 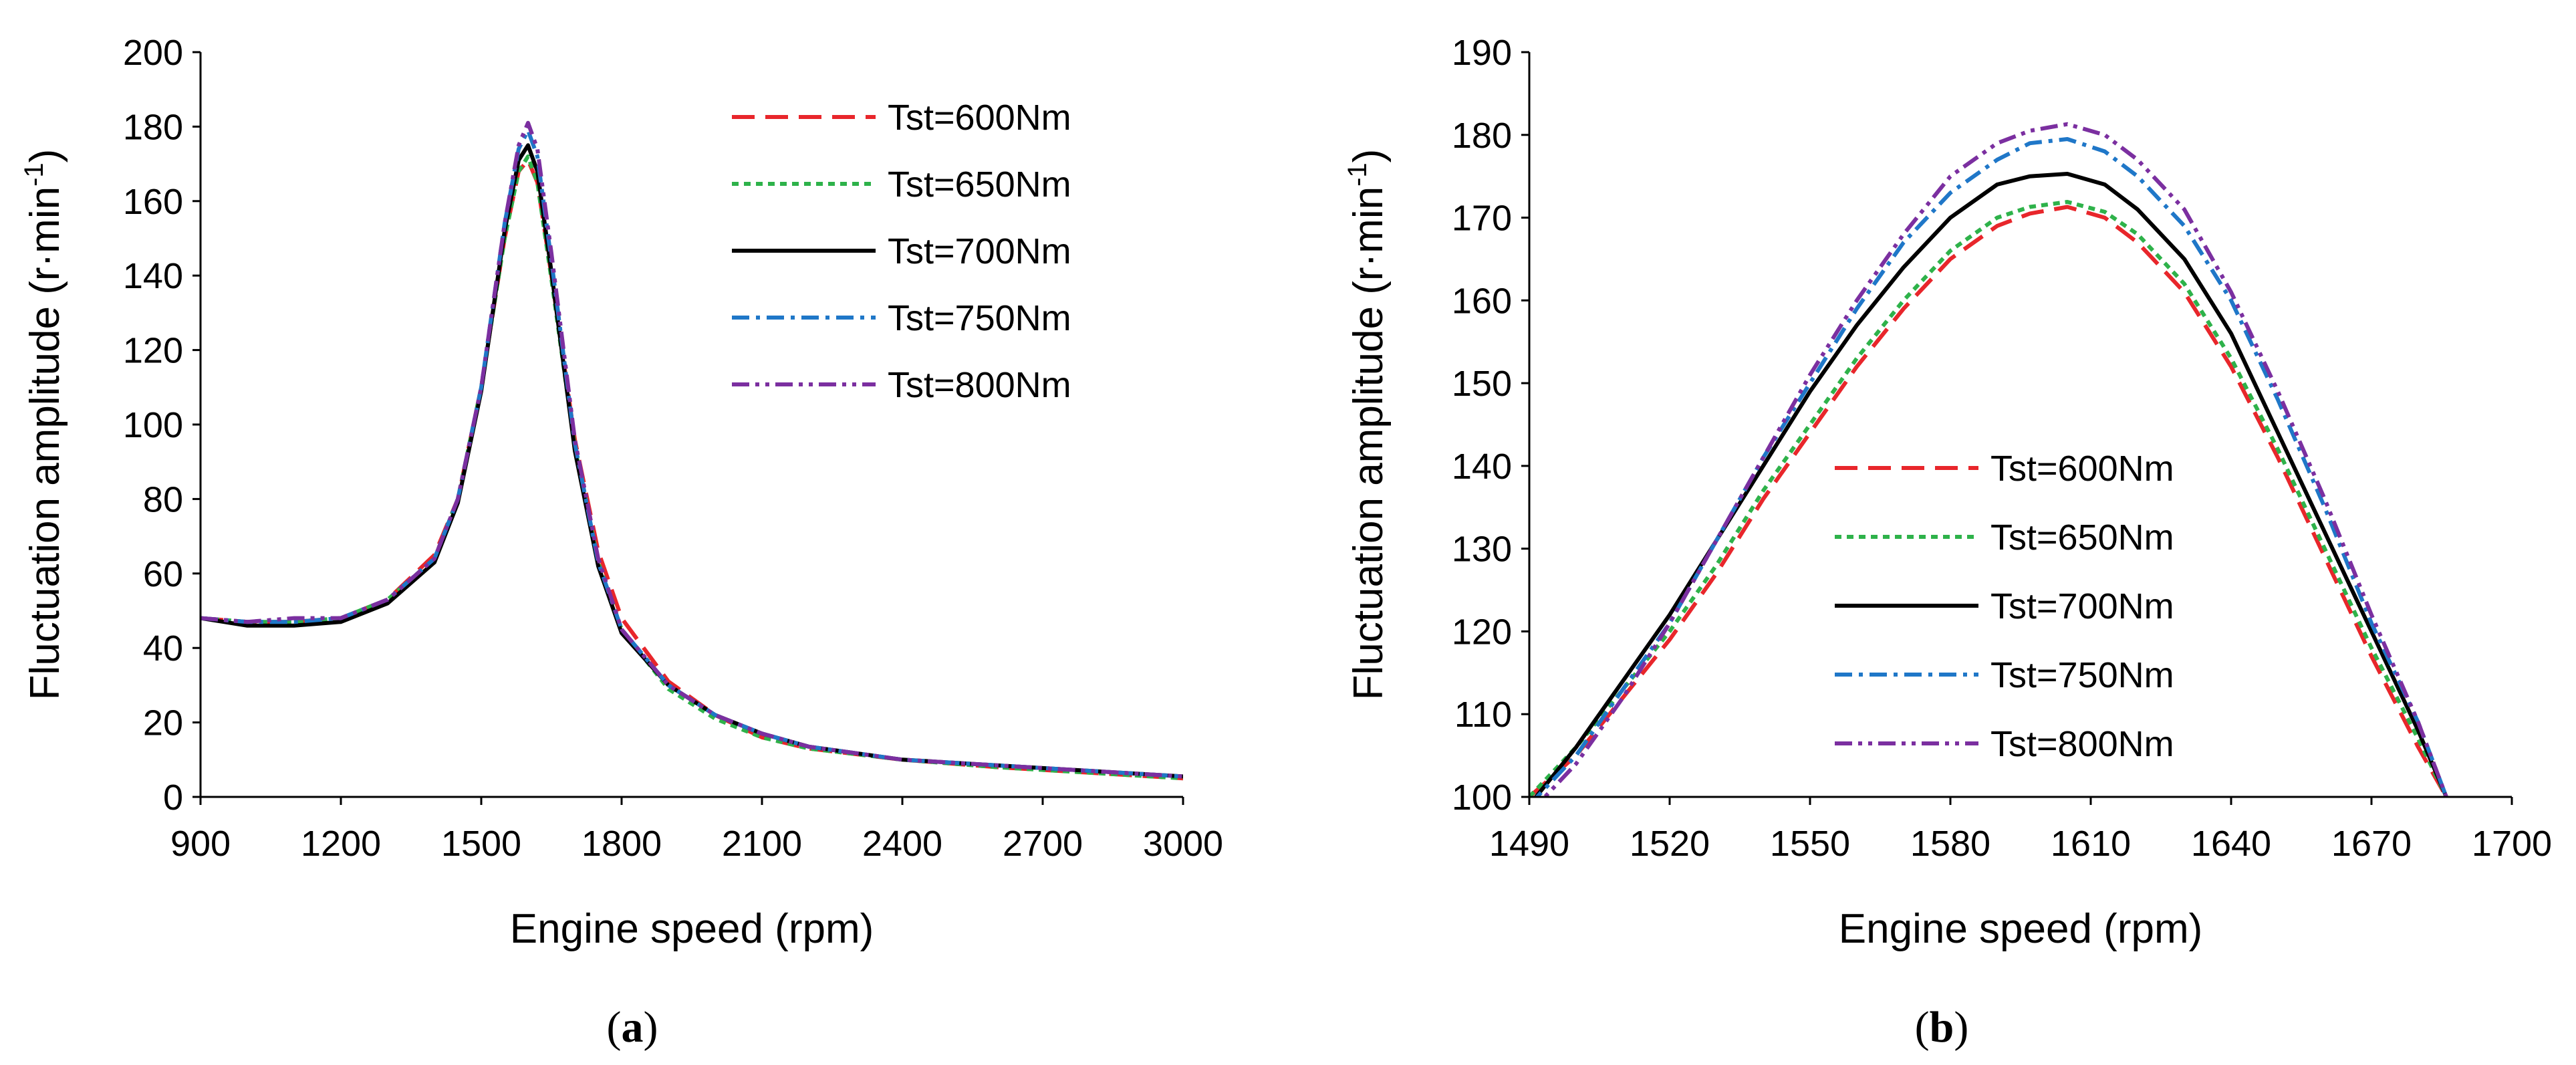 What do you see at coordinates (692, 929) in the screenshot?
I see `chart-a-x-axis-title: Engine speed (rpm)` at bounding box center [692, 929].